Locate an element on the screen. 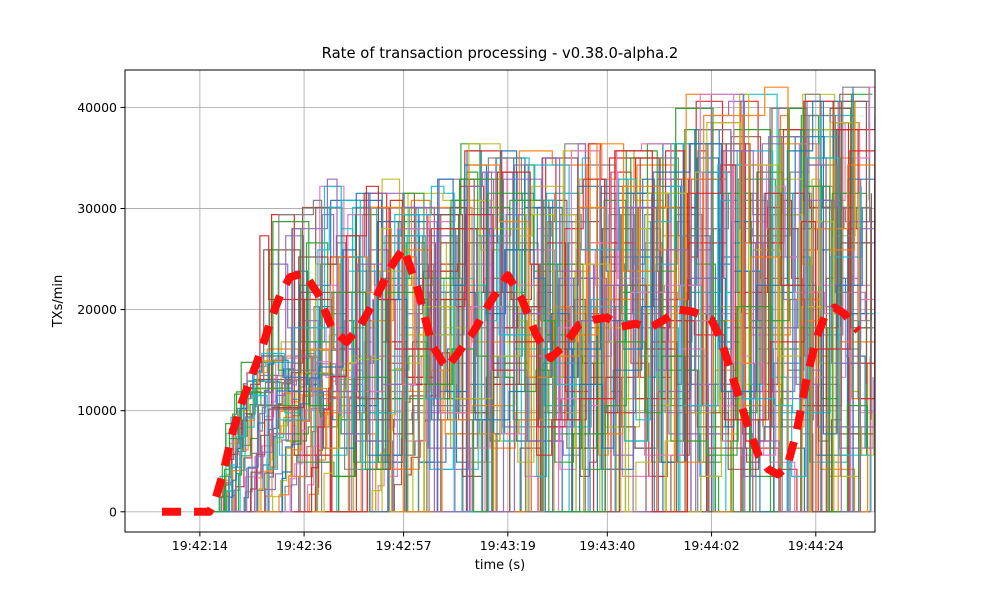 The width and height of the screenshot is (1000, 600). y-tick-label: 10000 is located at coordinates (97, 410).